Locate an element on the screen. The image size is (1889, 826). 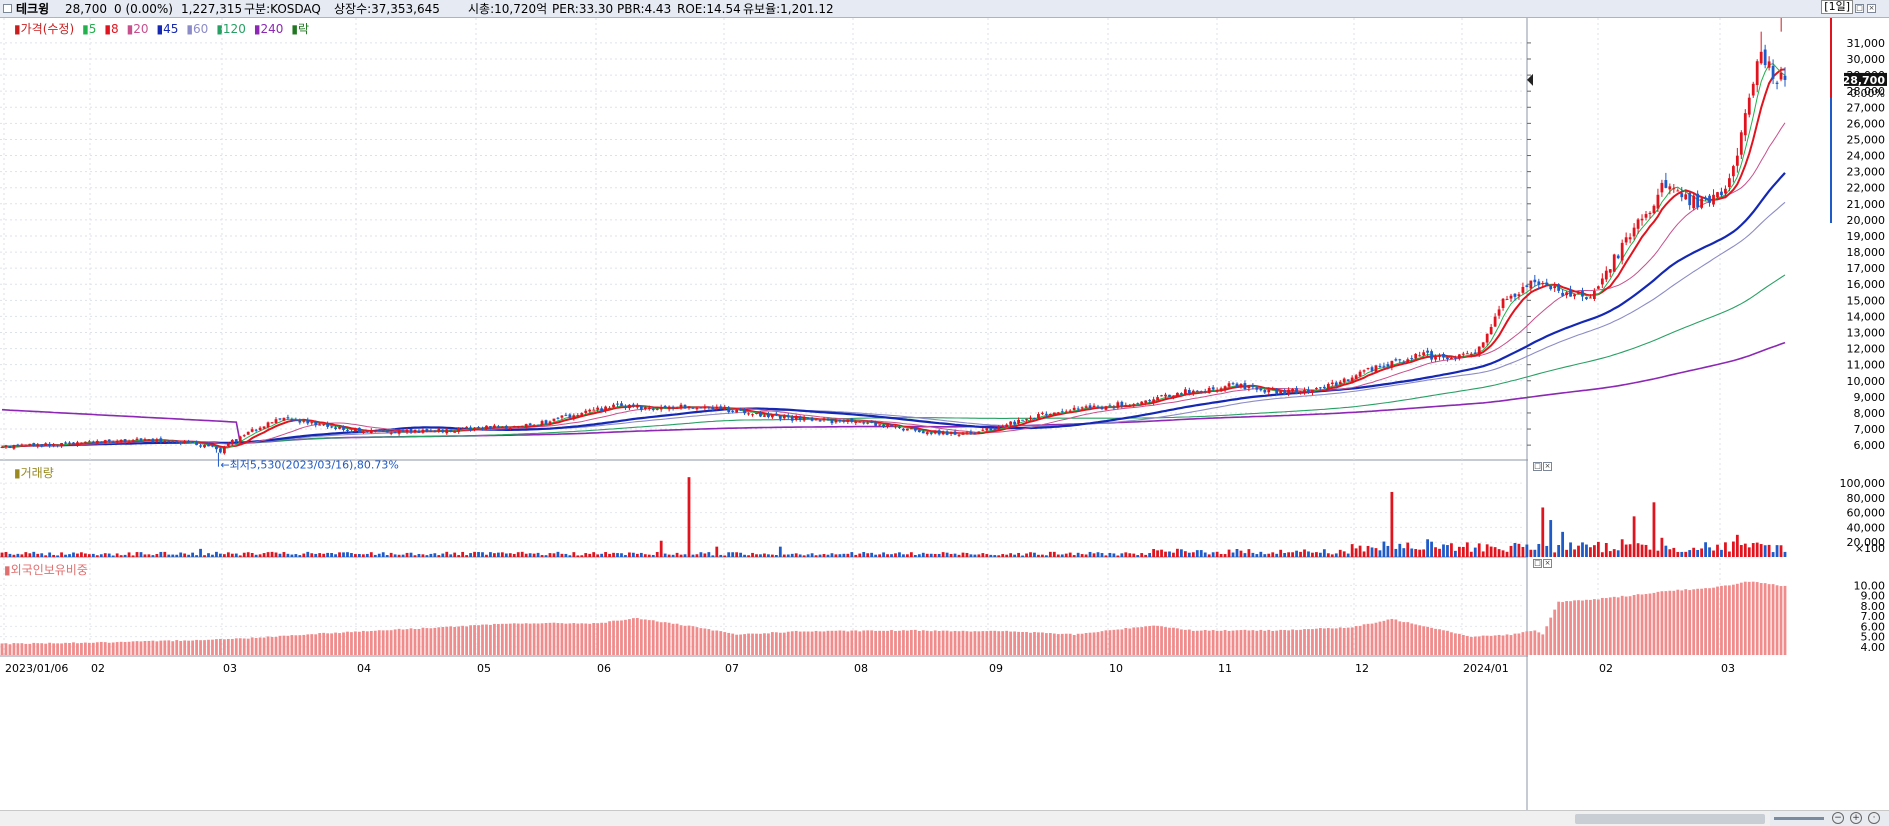
legend-rak: ▮락 is located at coordinates (300, 29).